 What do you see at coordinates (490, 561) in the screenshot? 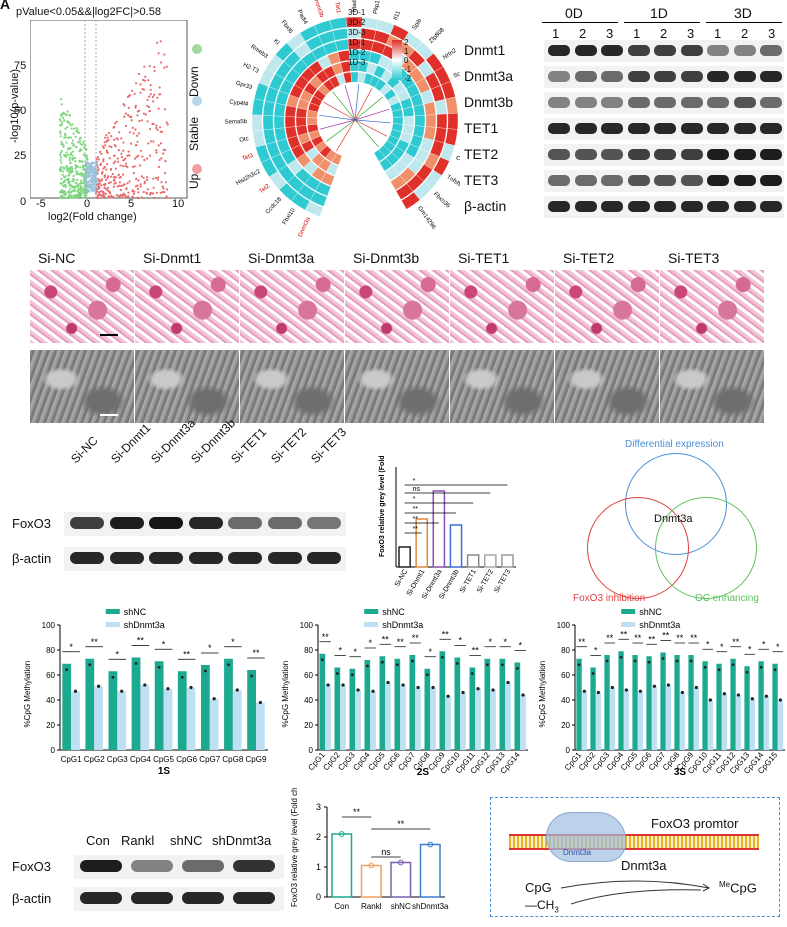
I see `bar` at bounding box center [490, 561].